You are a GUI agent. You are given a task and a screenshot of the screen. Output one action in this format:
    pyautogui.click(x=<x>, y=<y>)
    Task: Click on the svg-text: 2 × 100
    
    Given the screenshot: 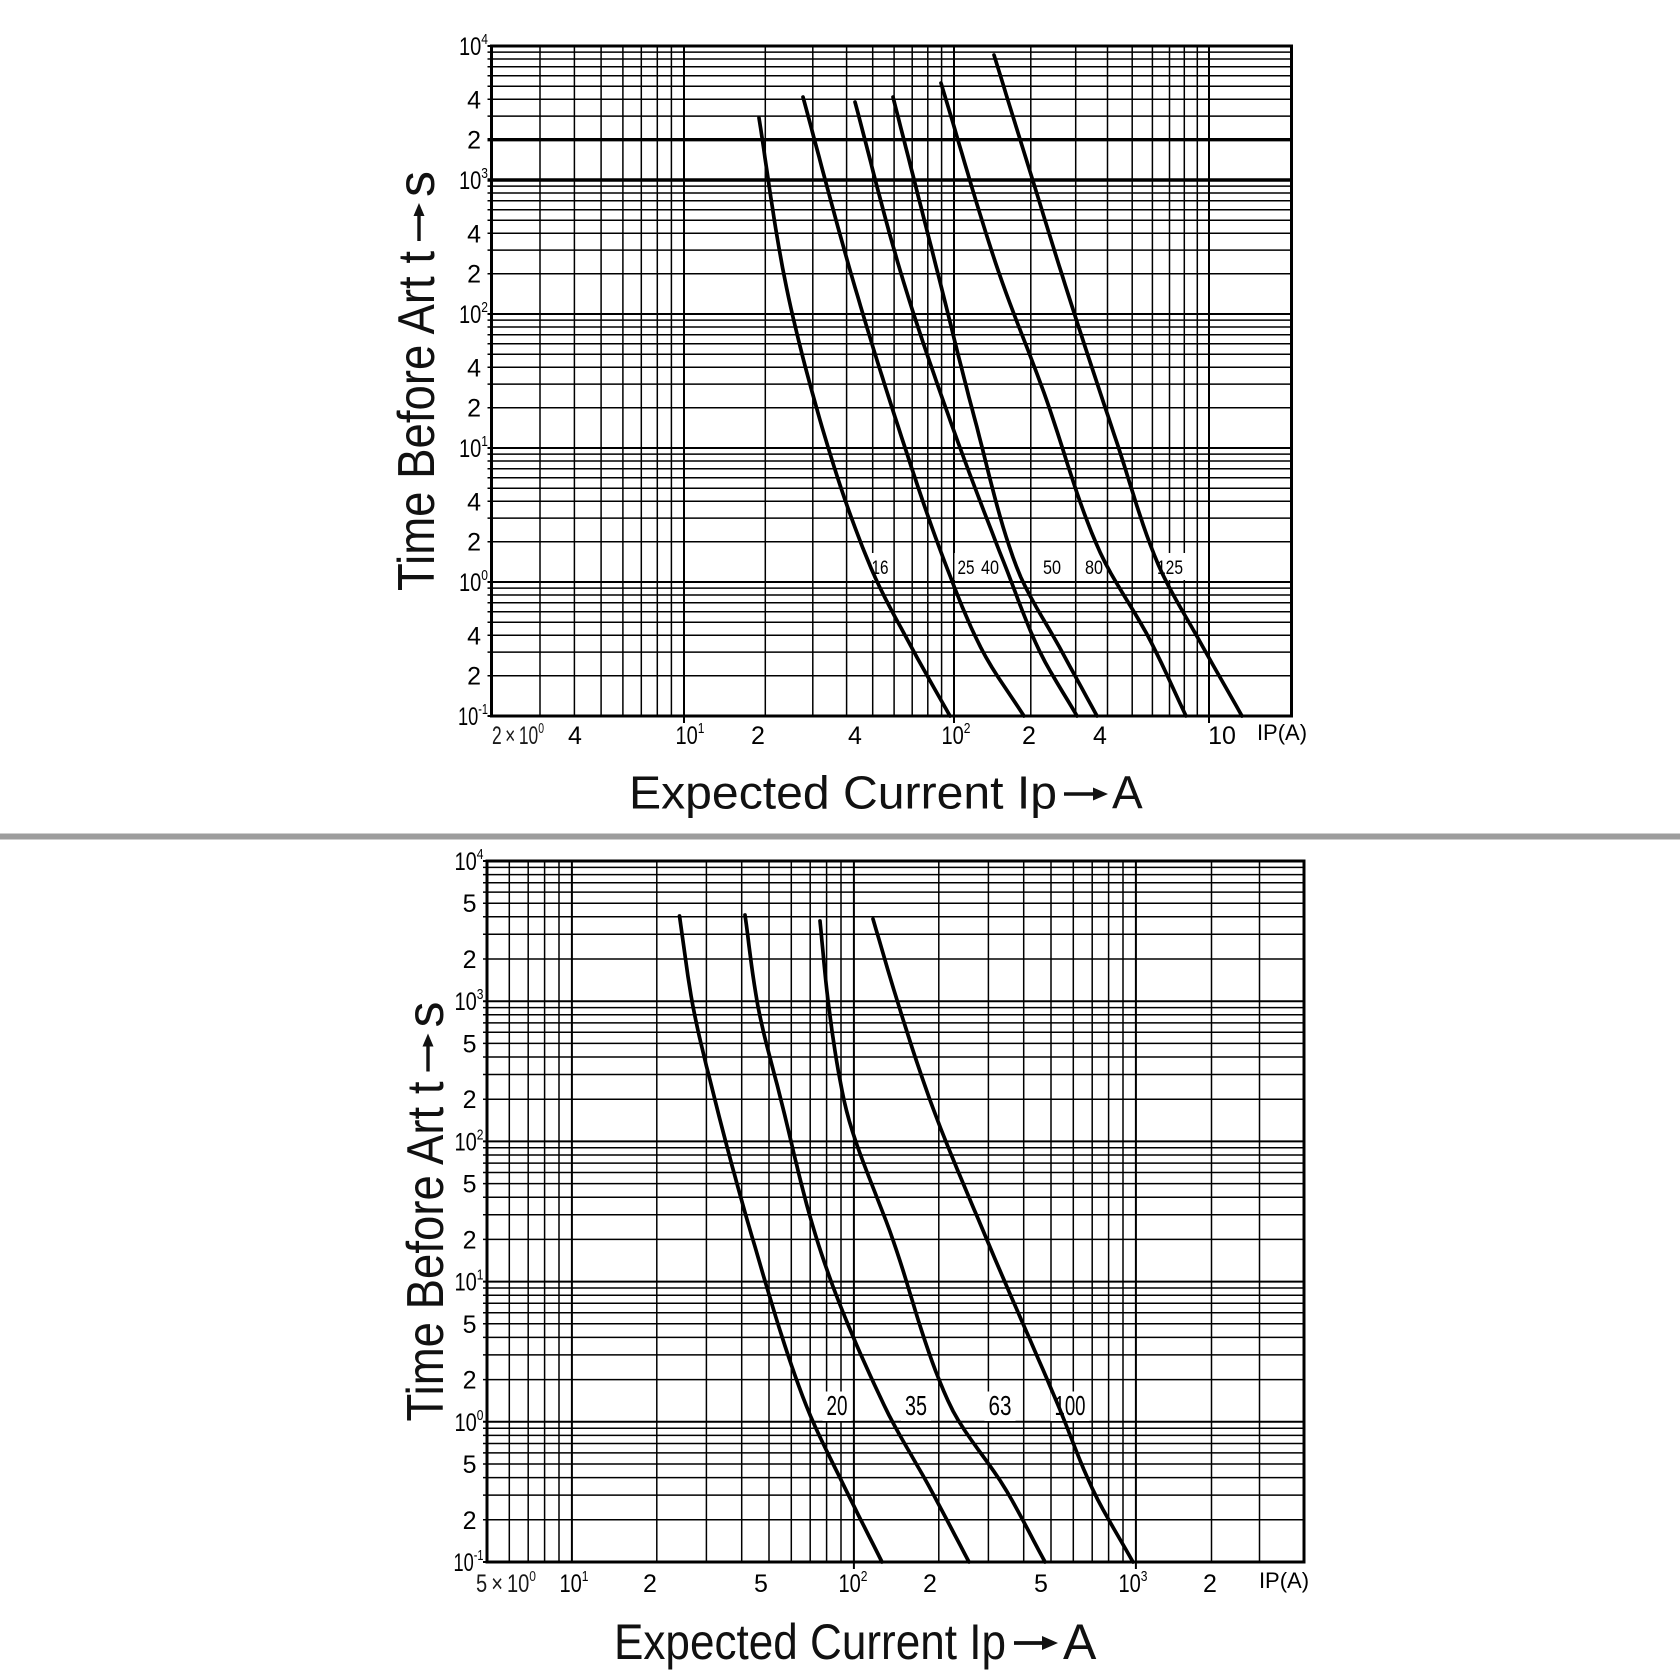 What is the action you would take?
    pyautogui.click(x=518, y=735)
    